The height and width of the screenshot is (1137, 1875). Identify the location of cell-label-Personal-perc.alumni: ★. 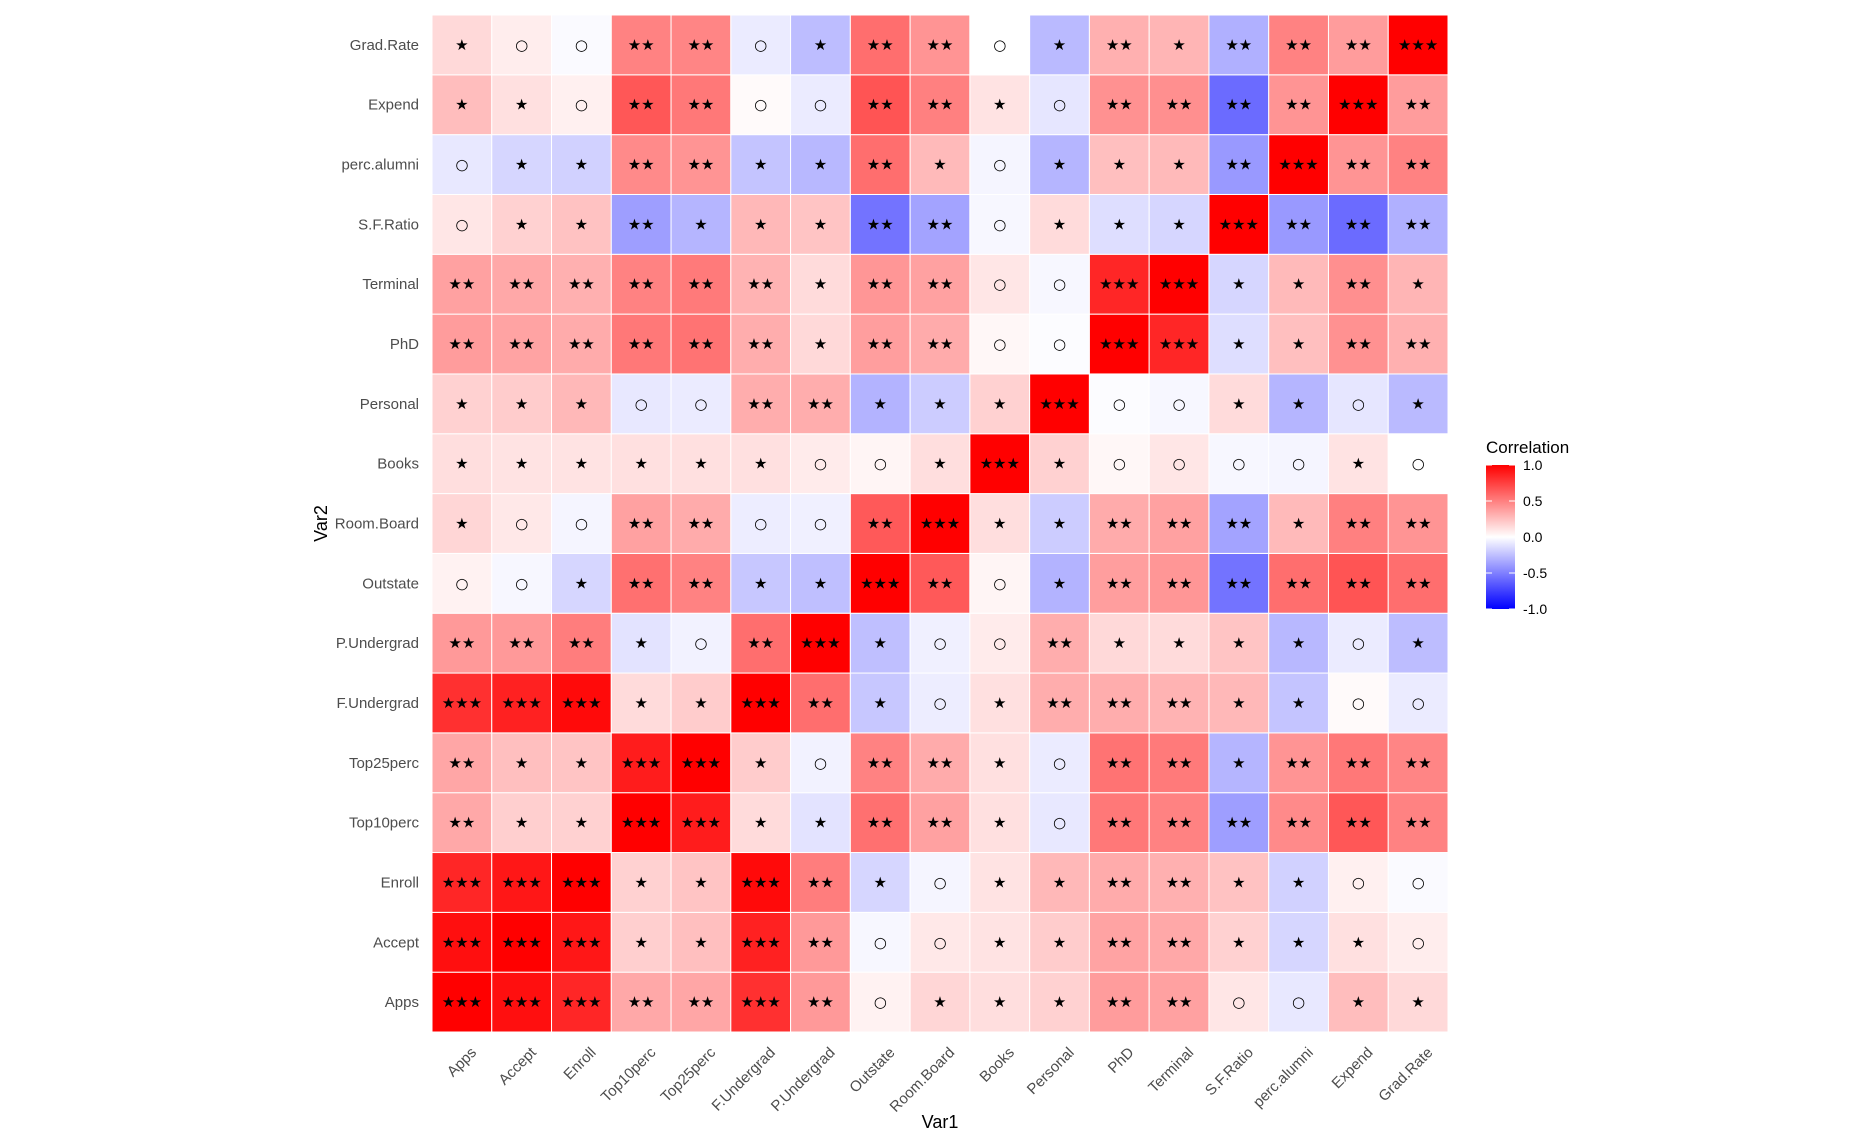
(1059, 165).